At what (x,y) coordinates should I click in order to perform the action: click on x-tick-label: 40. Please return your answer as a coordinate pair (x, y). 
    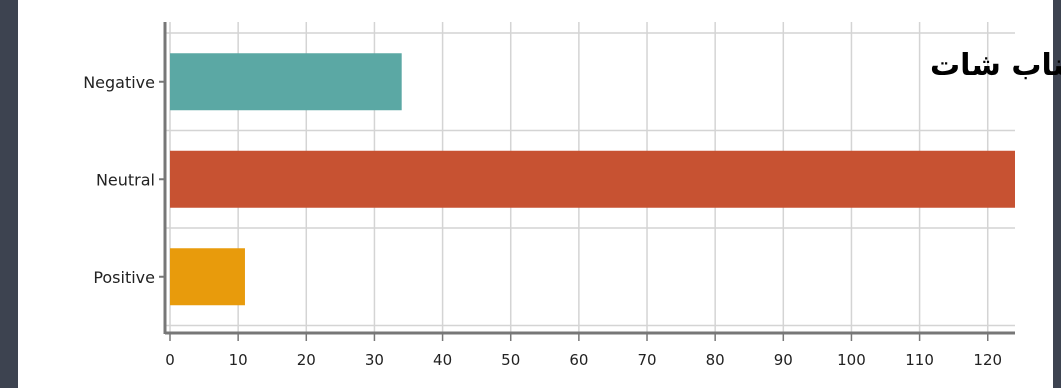
    Looking at the image, I should click on (442, 360).